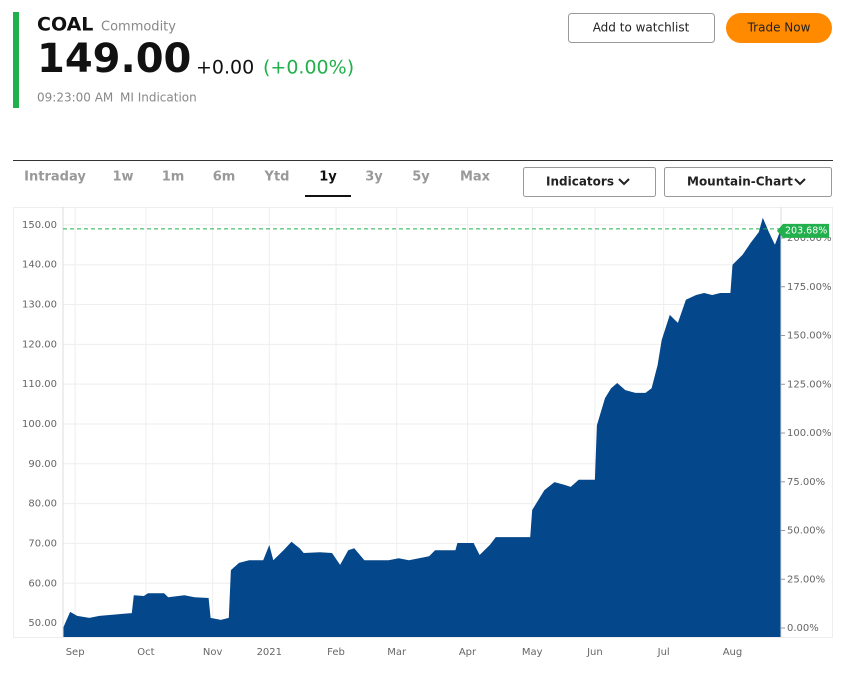  I want to click on y-tick-label: 70.00, so click(42, 543).